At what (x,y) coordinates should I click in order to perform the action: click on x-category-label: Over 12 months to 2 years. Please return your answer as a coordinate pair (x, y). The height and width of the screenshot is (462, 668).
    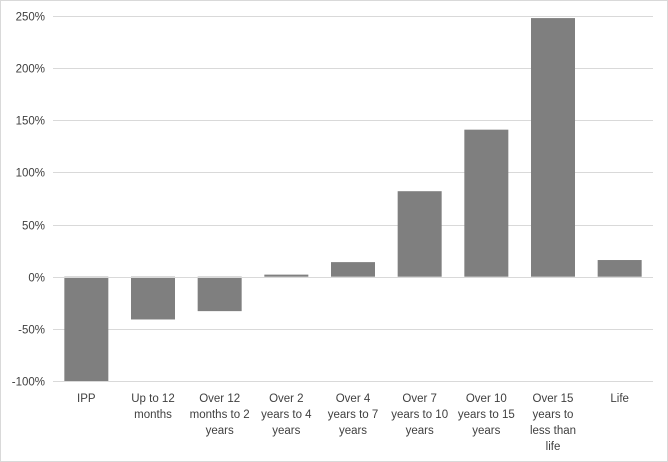
    Looking at the image, I should click on (220, 415).